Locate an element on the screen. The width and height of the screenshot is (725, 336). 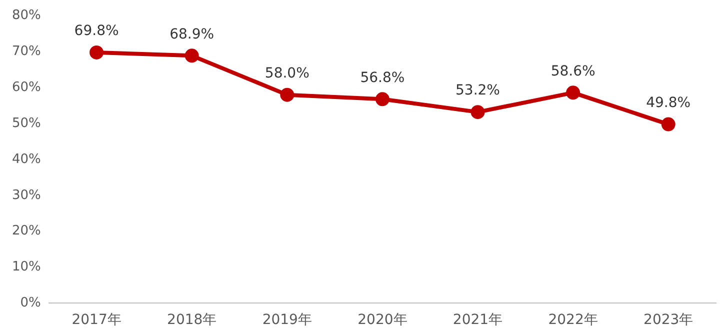
data-label: 58.0% is located at coordinates (287, 73).